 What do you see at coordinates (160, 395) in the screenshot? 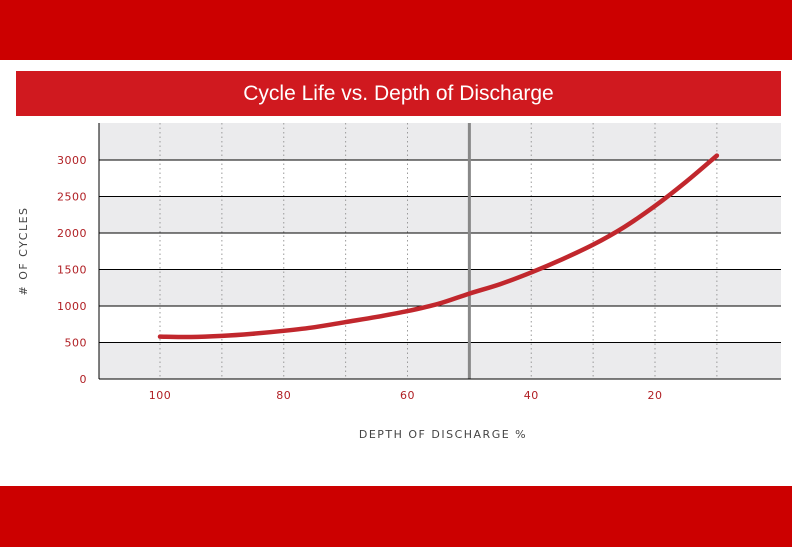
I see `x-tick-label: 100` at bounding box center [160, 395].